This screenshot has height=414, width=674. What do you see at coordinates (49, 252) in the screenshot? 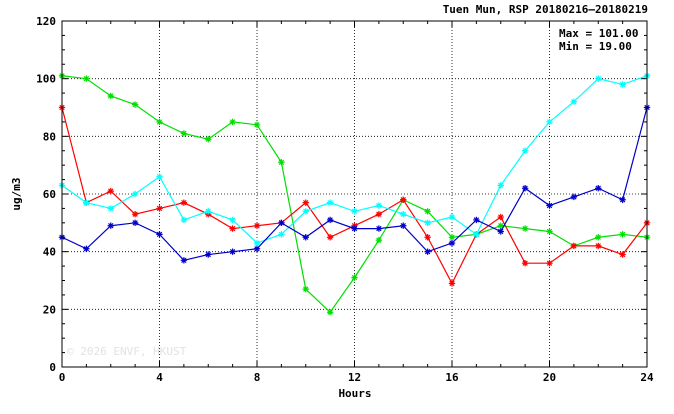
I see `y-tick-label: 40` at bounding box center [49, 252].